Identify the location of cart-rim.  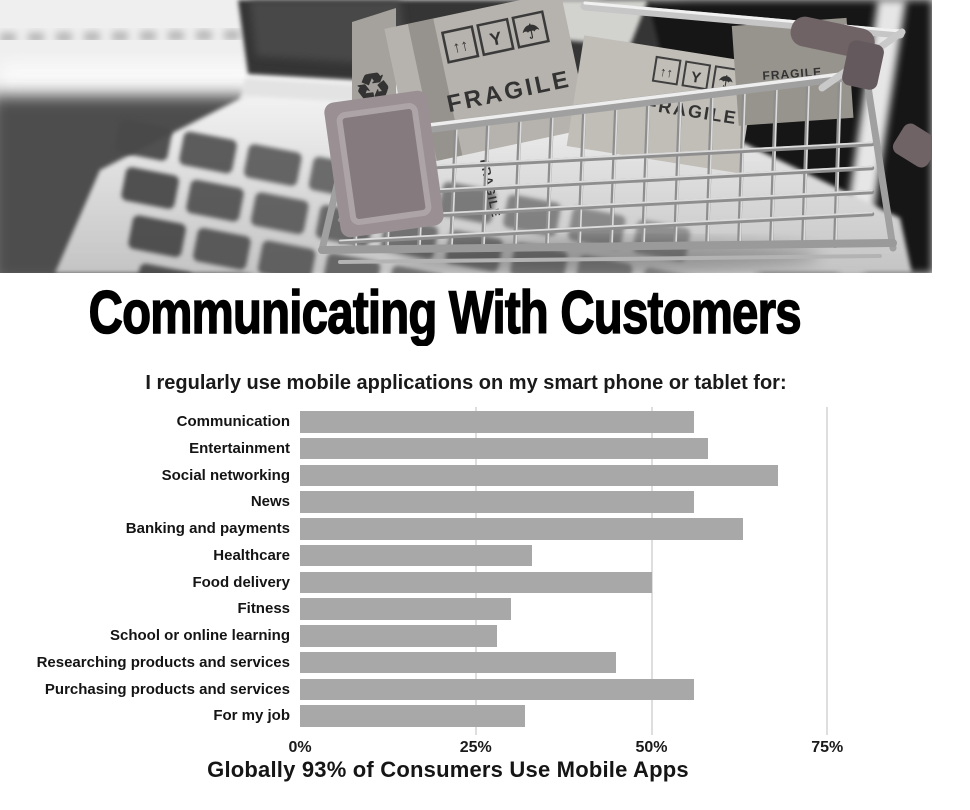
(607, 106).